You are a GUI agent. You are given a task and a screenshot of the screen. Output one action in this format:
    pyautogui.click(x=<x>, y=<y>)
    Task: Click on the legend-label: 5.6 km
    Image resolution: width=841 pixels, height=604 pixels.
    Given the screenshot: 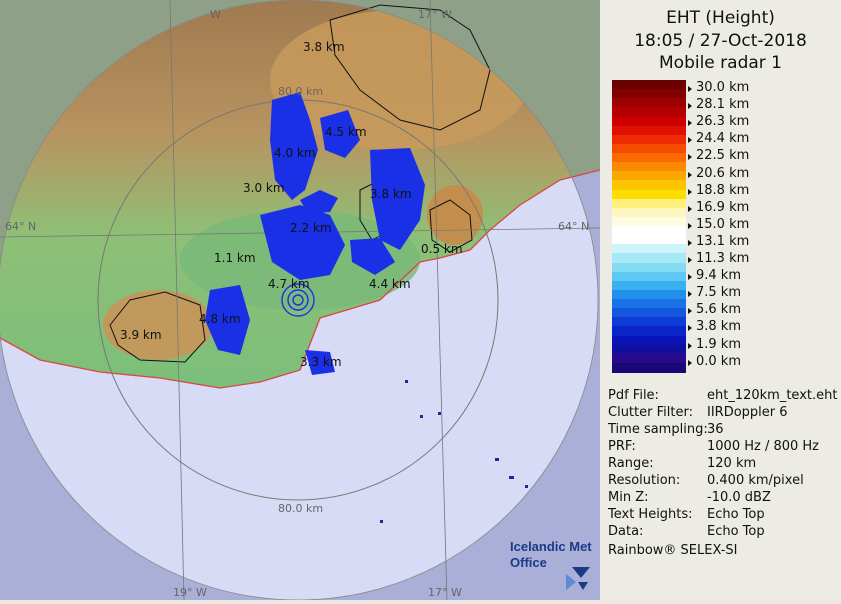 What is the action you would take?
    pyautogui.click(x=718, y=310)
    